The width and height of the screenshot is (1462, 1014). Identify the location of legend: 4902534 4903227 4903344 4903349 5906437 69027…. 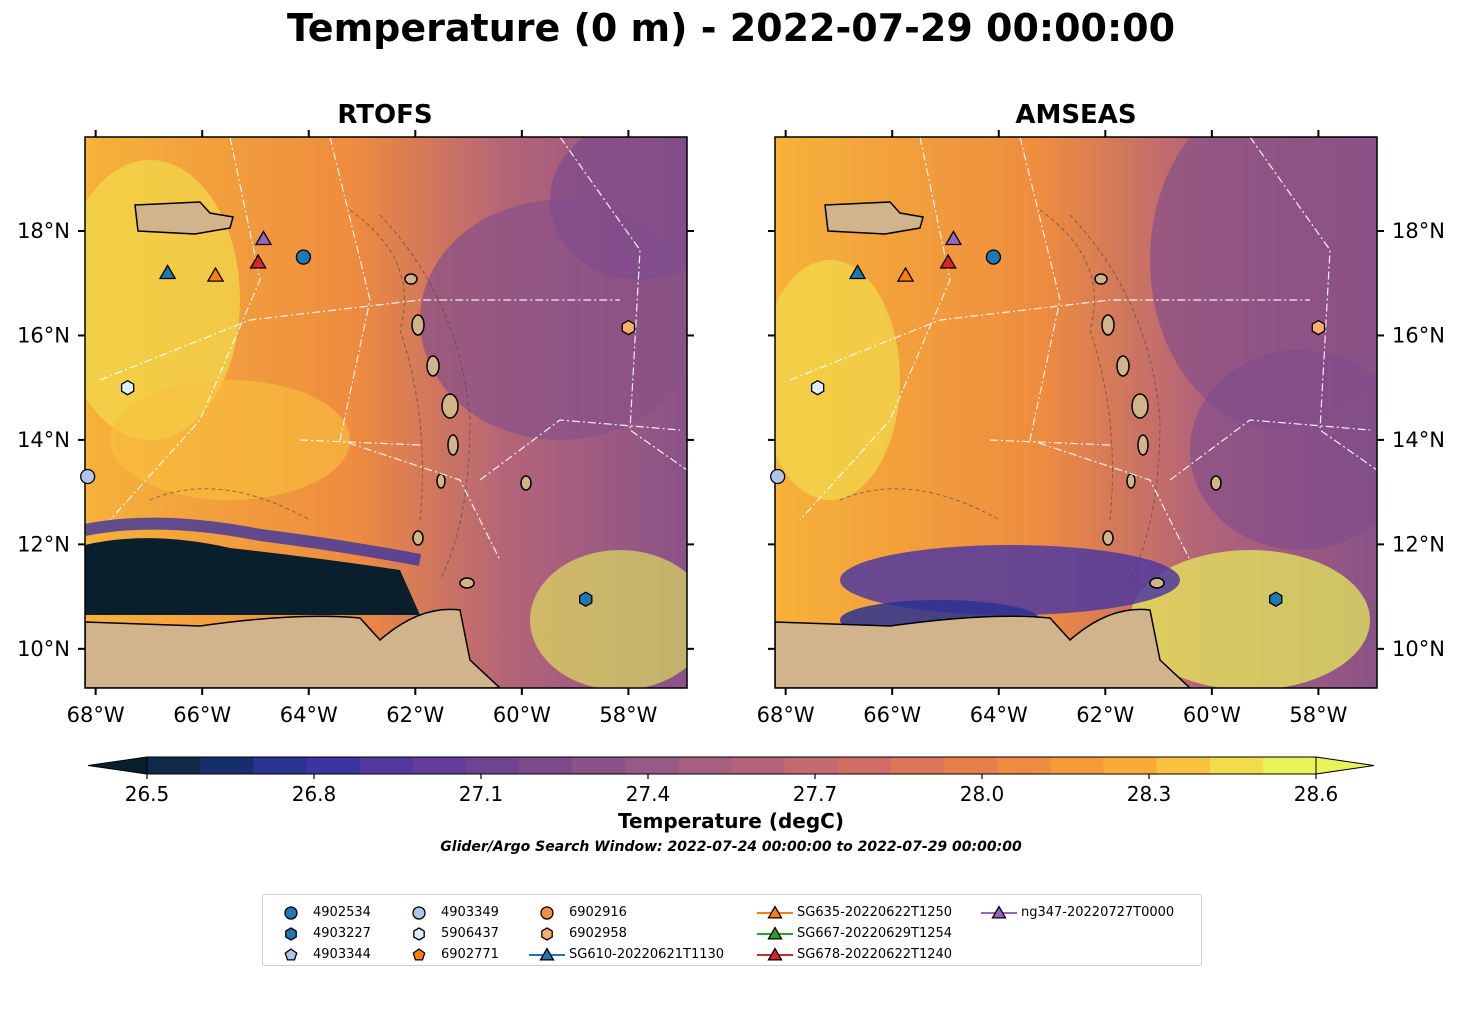
(732, 930).